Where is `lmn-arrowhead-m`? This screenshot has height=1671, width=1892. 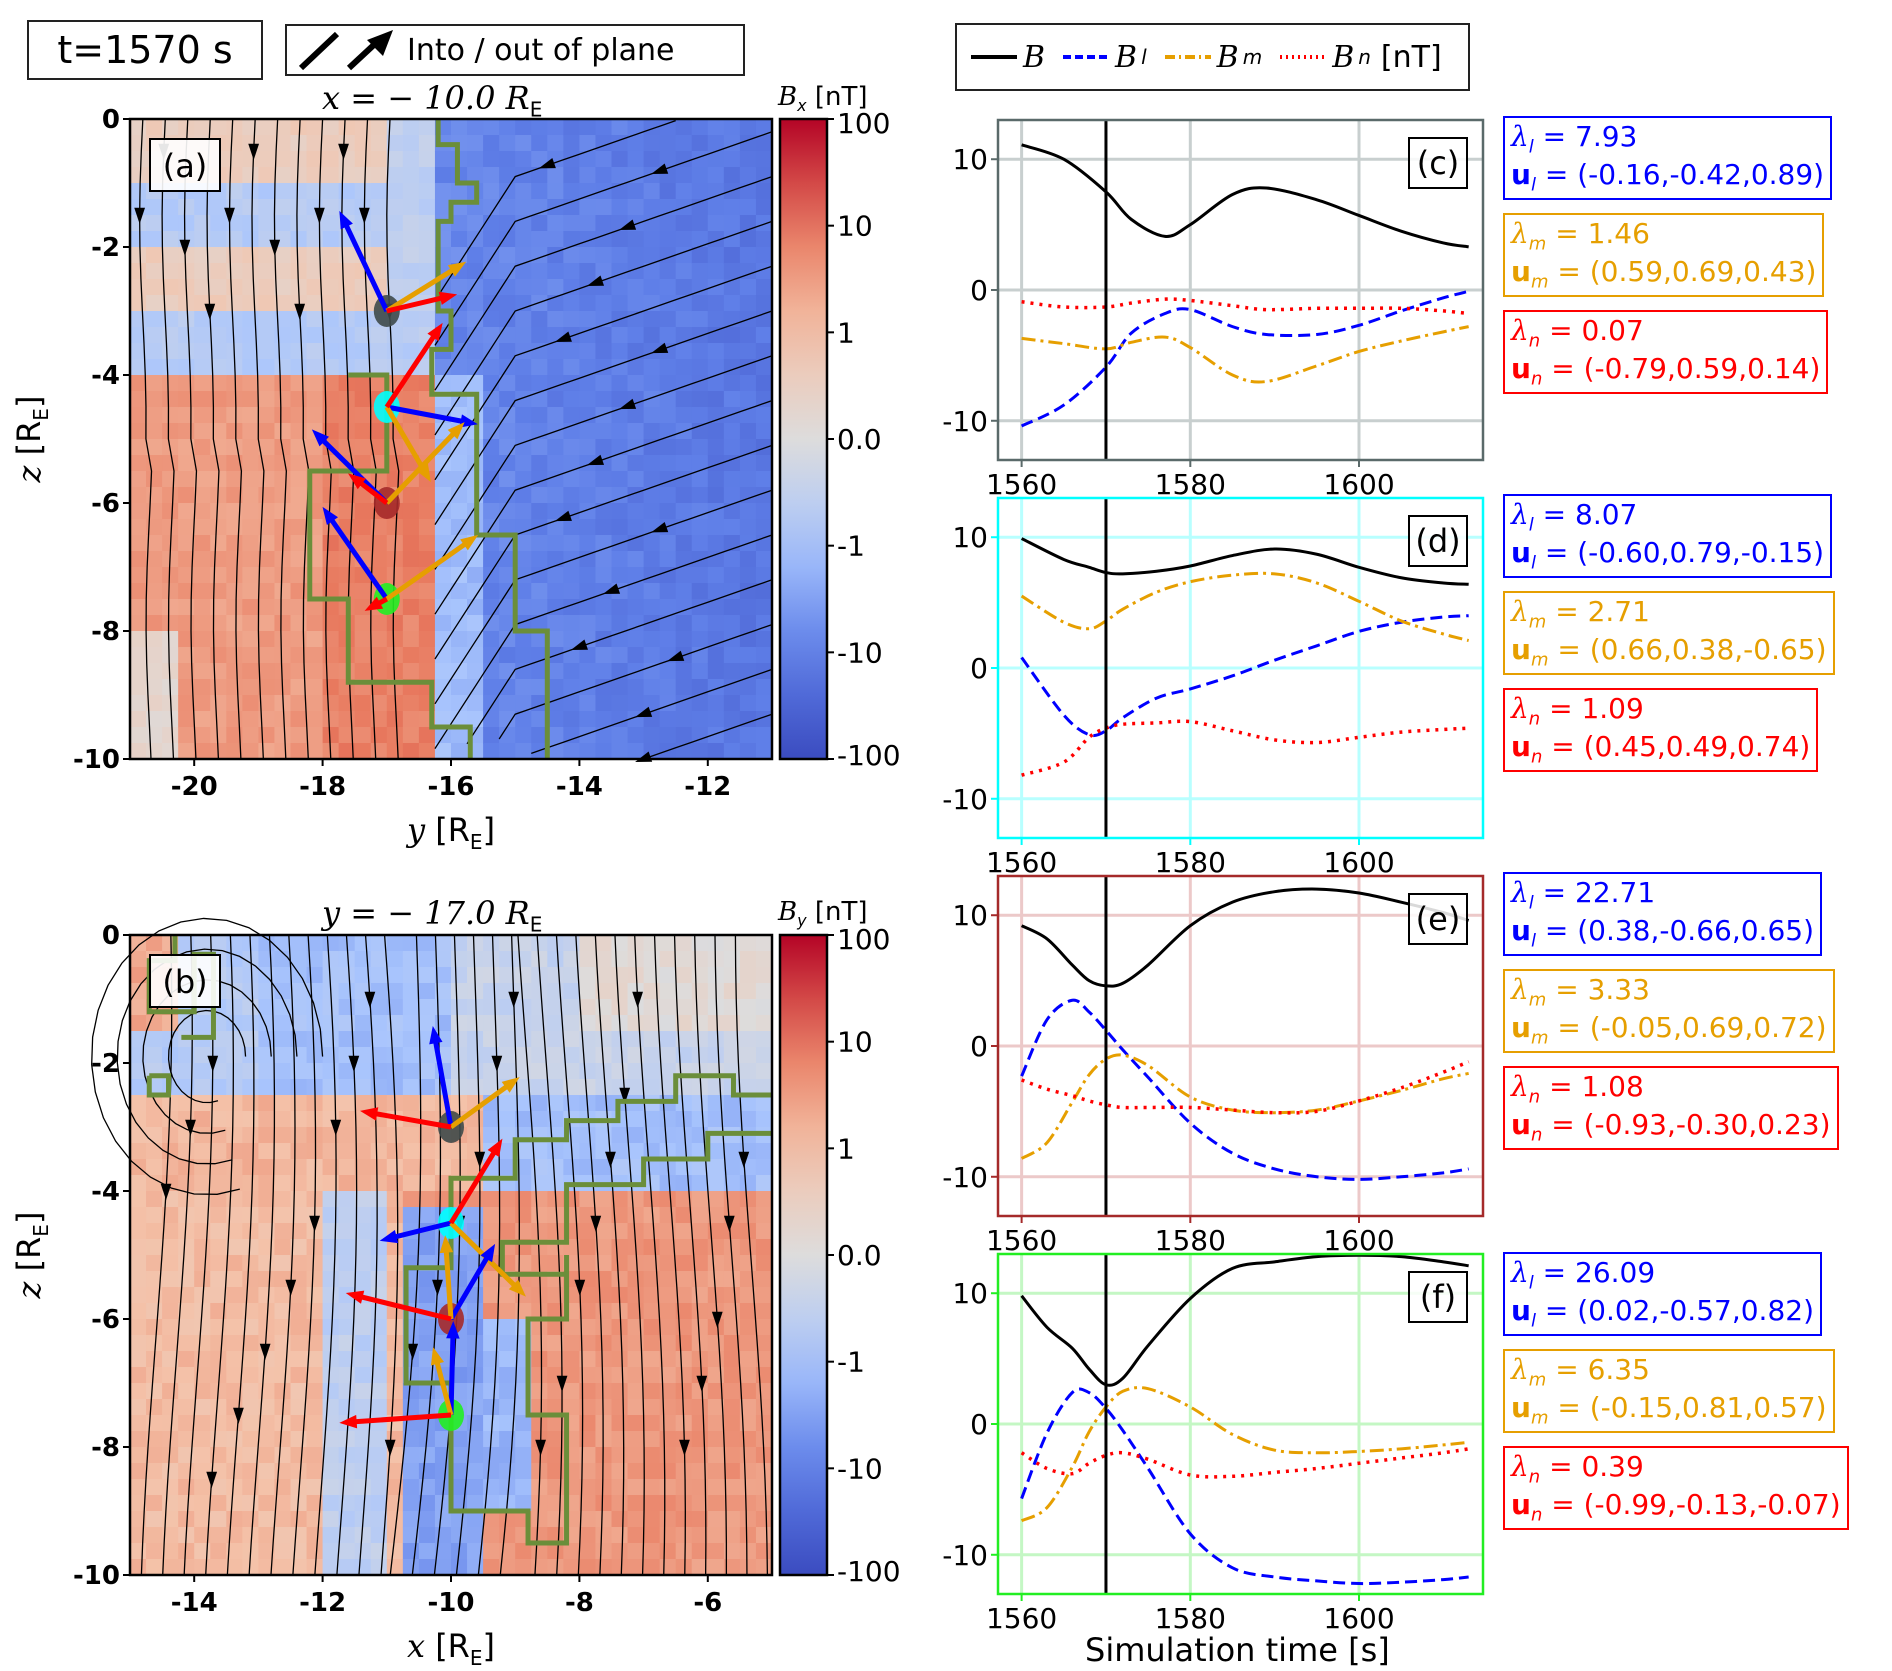
lmn-arrowhead-m is located at coordinates (446, 1244).